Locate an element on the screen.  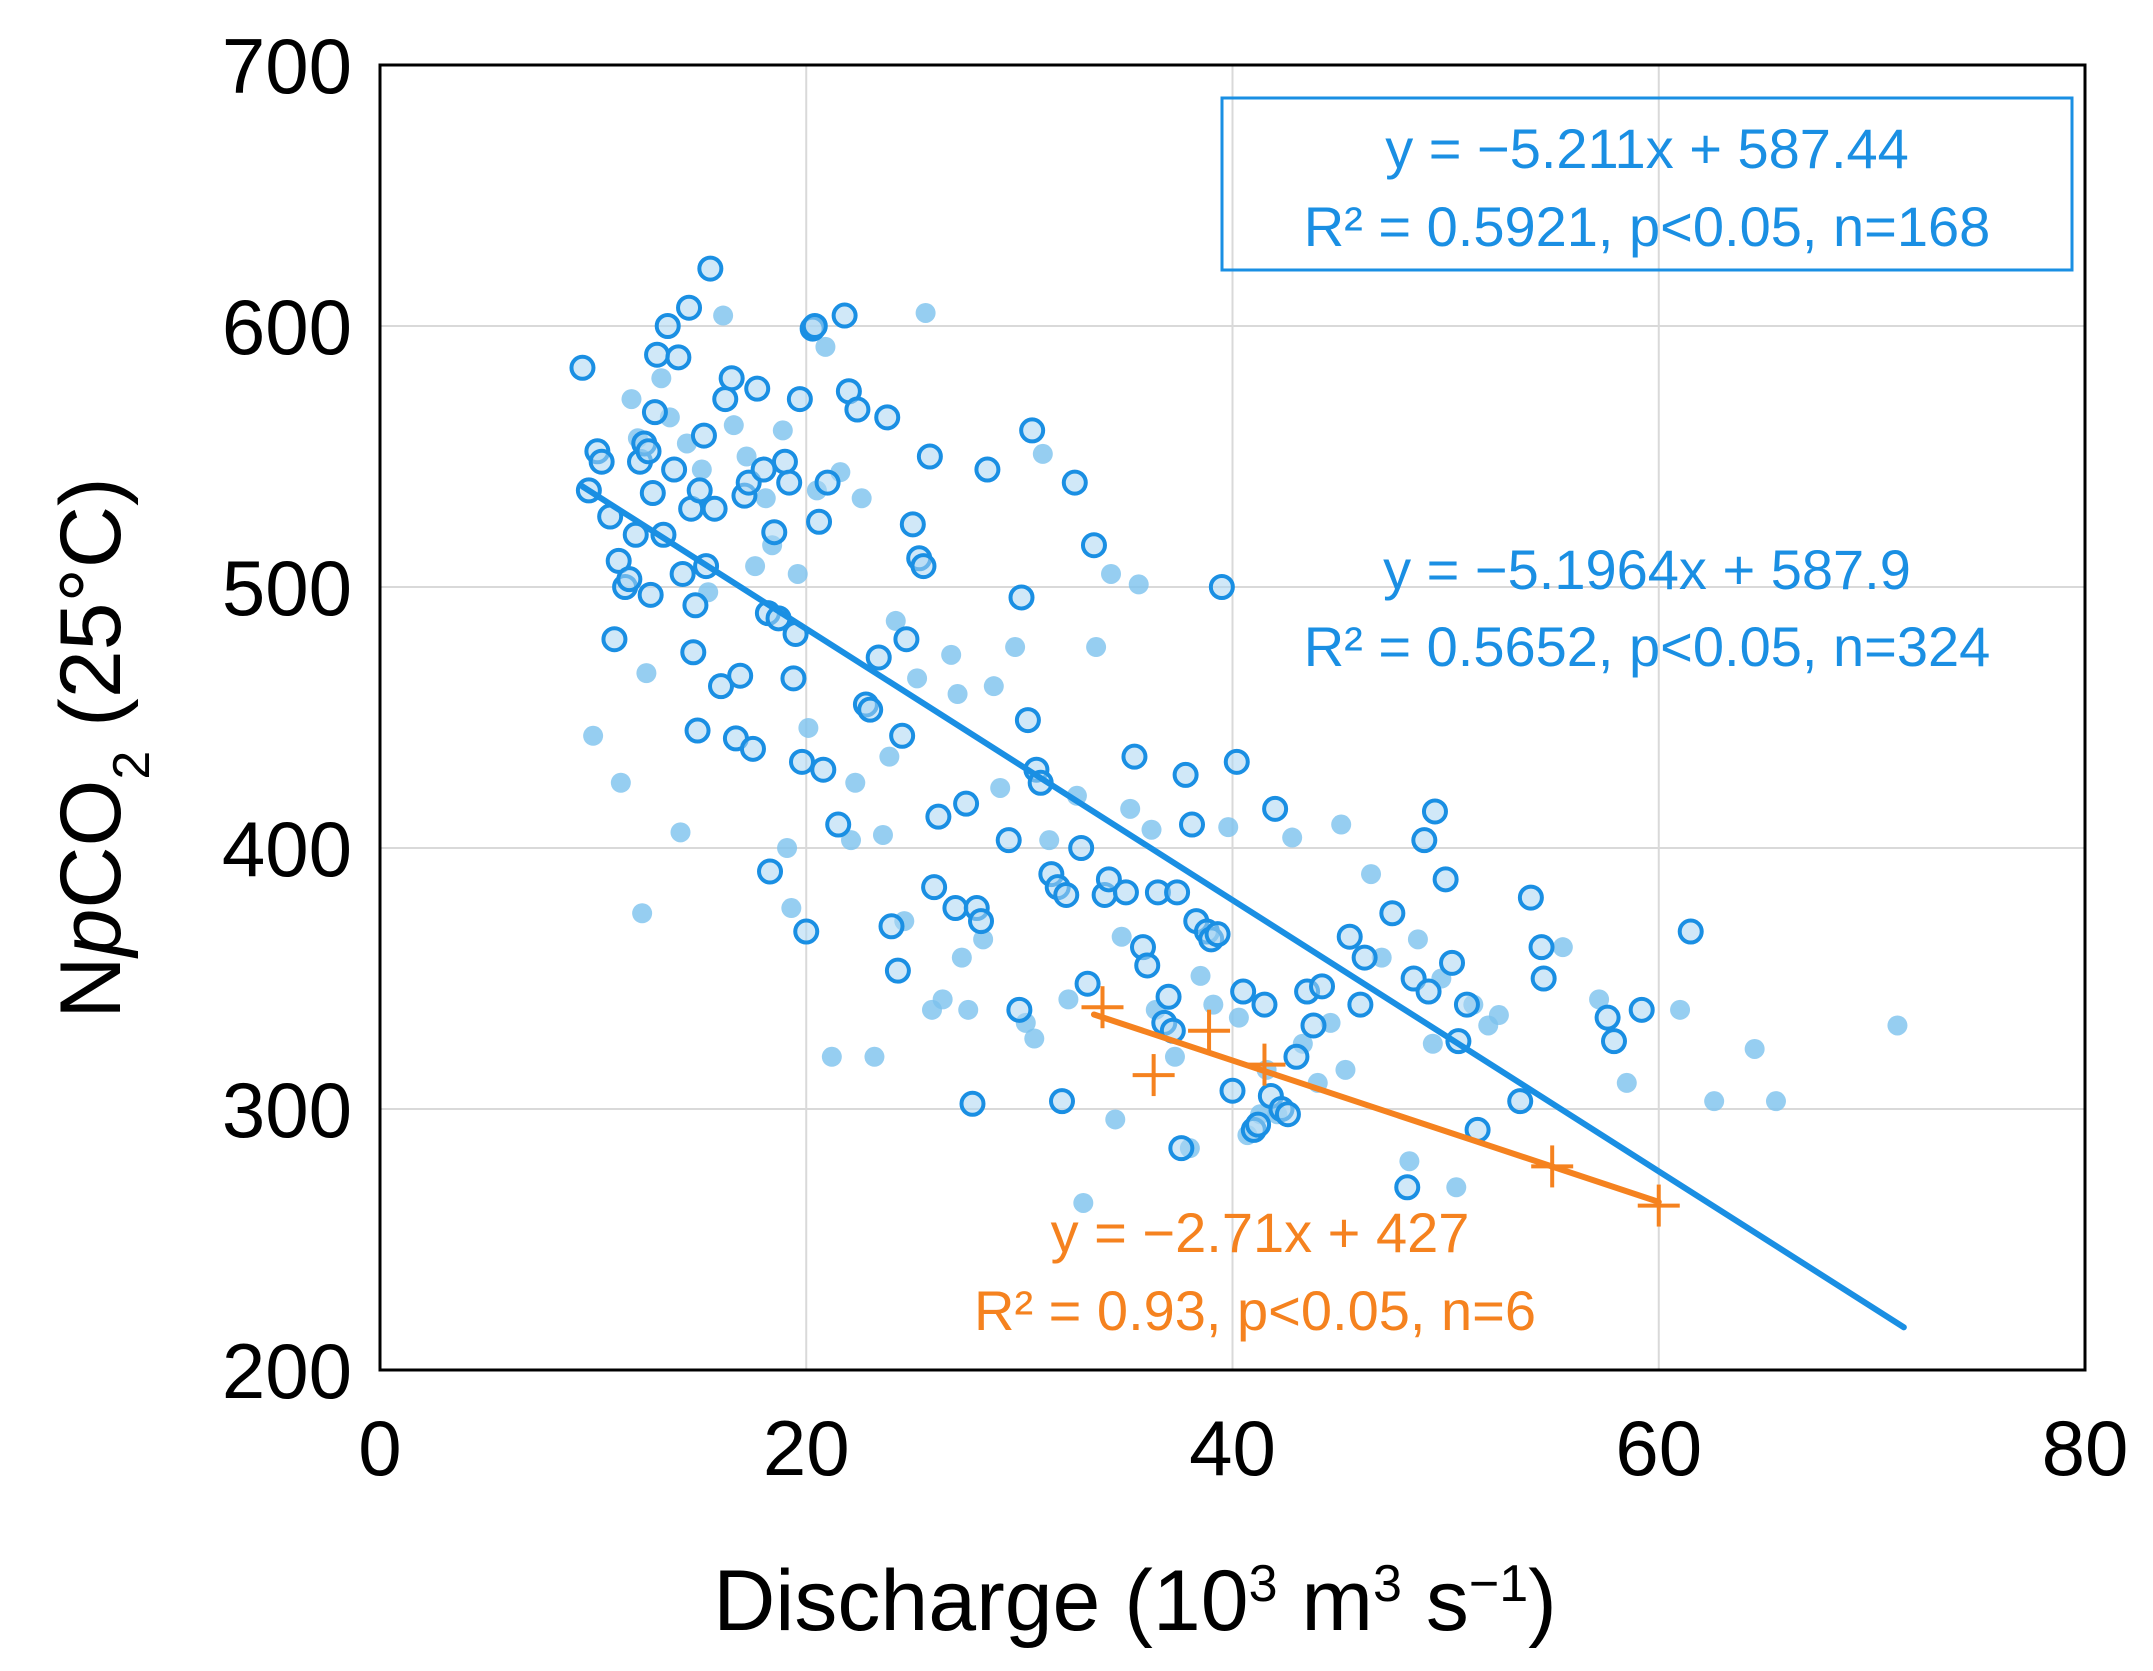
annotation-middle-equation: y = −5.1964x + 587.9 is located at coordinates (1647, 569).